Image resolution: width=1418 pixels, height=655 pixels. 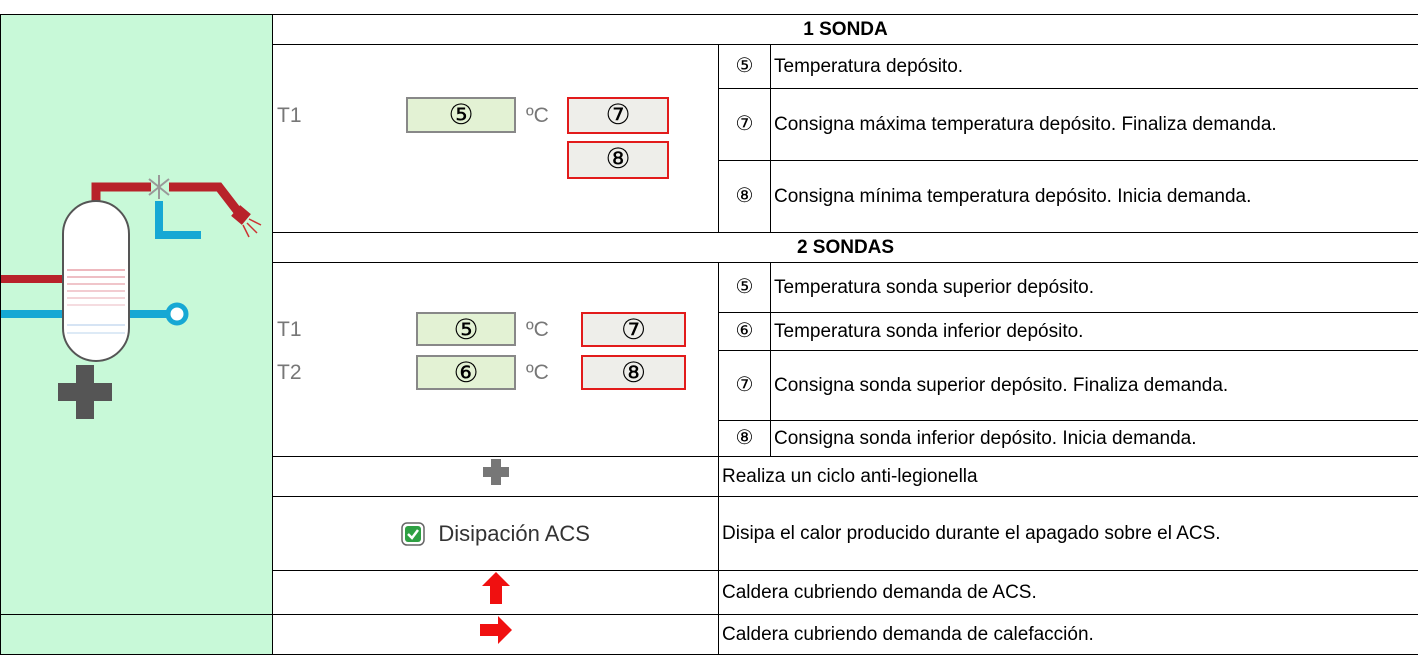 What do you see at coordinates (180, 218) in the screenshot?
I see `cold-pipe` at bounding box center [180, 218].